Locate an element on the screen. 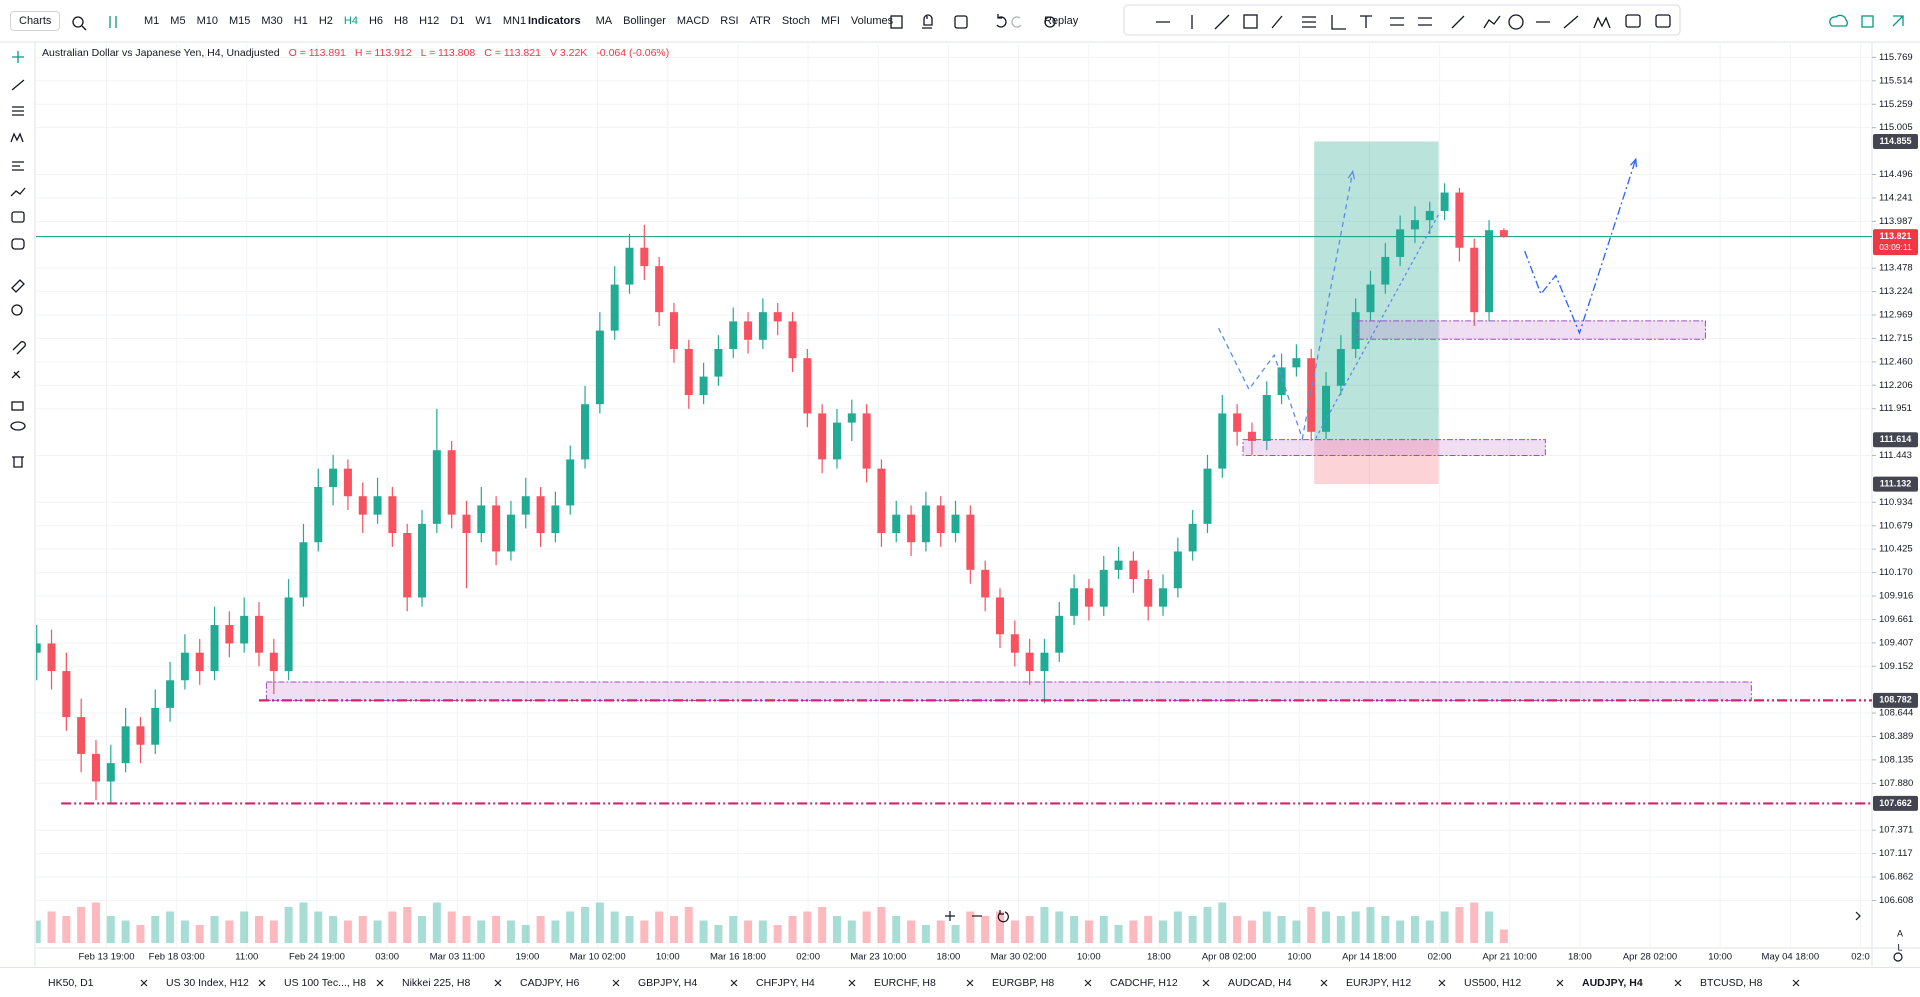 This screenshot has width=1920, height=997. indicator-button: Bollinger is located at coordinates (644, 21).